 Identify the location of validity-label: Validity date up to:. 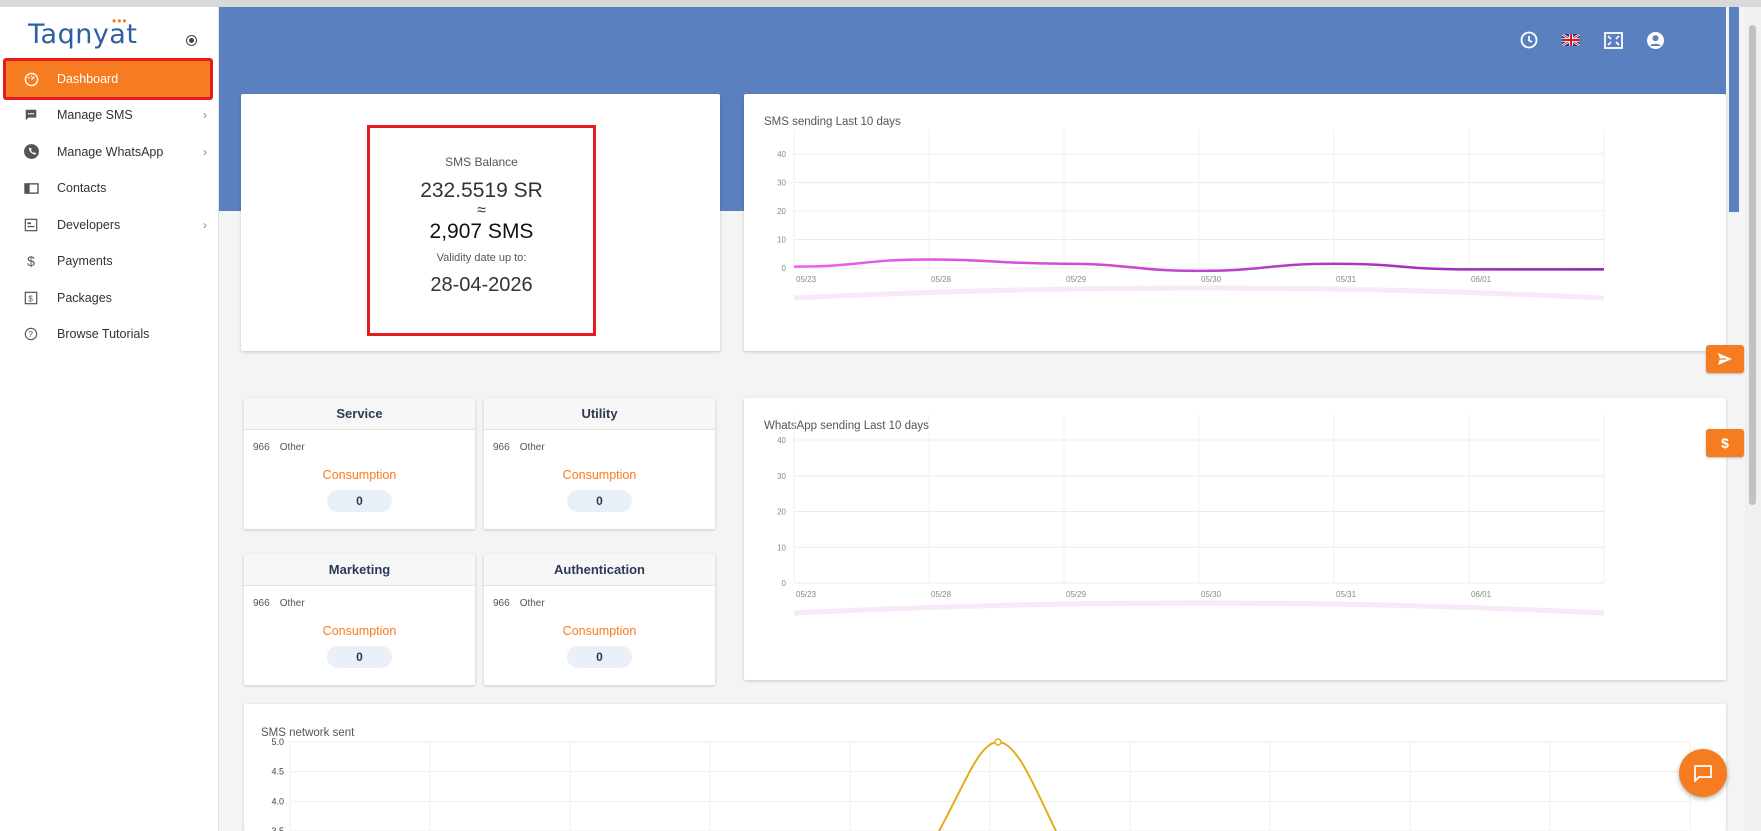
(481, 258).